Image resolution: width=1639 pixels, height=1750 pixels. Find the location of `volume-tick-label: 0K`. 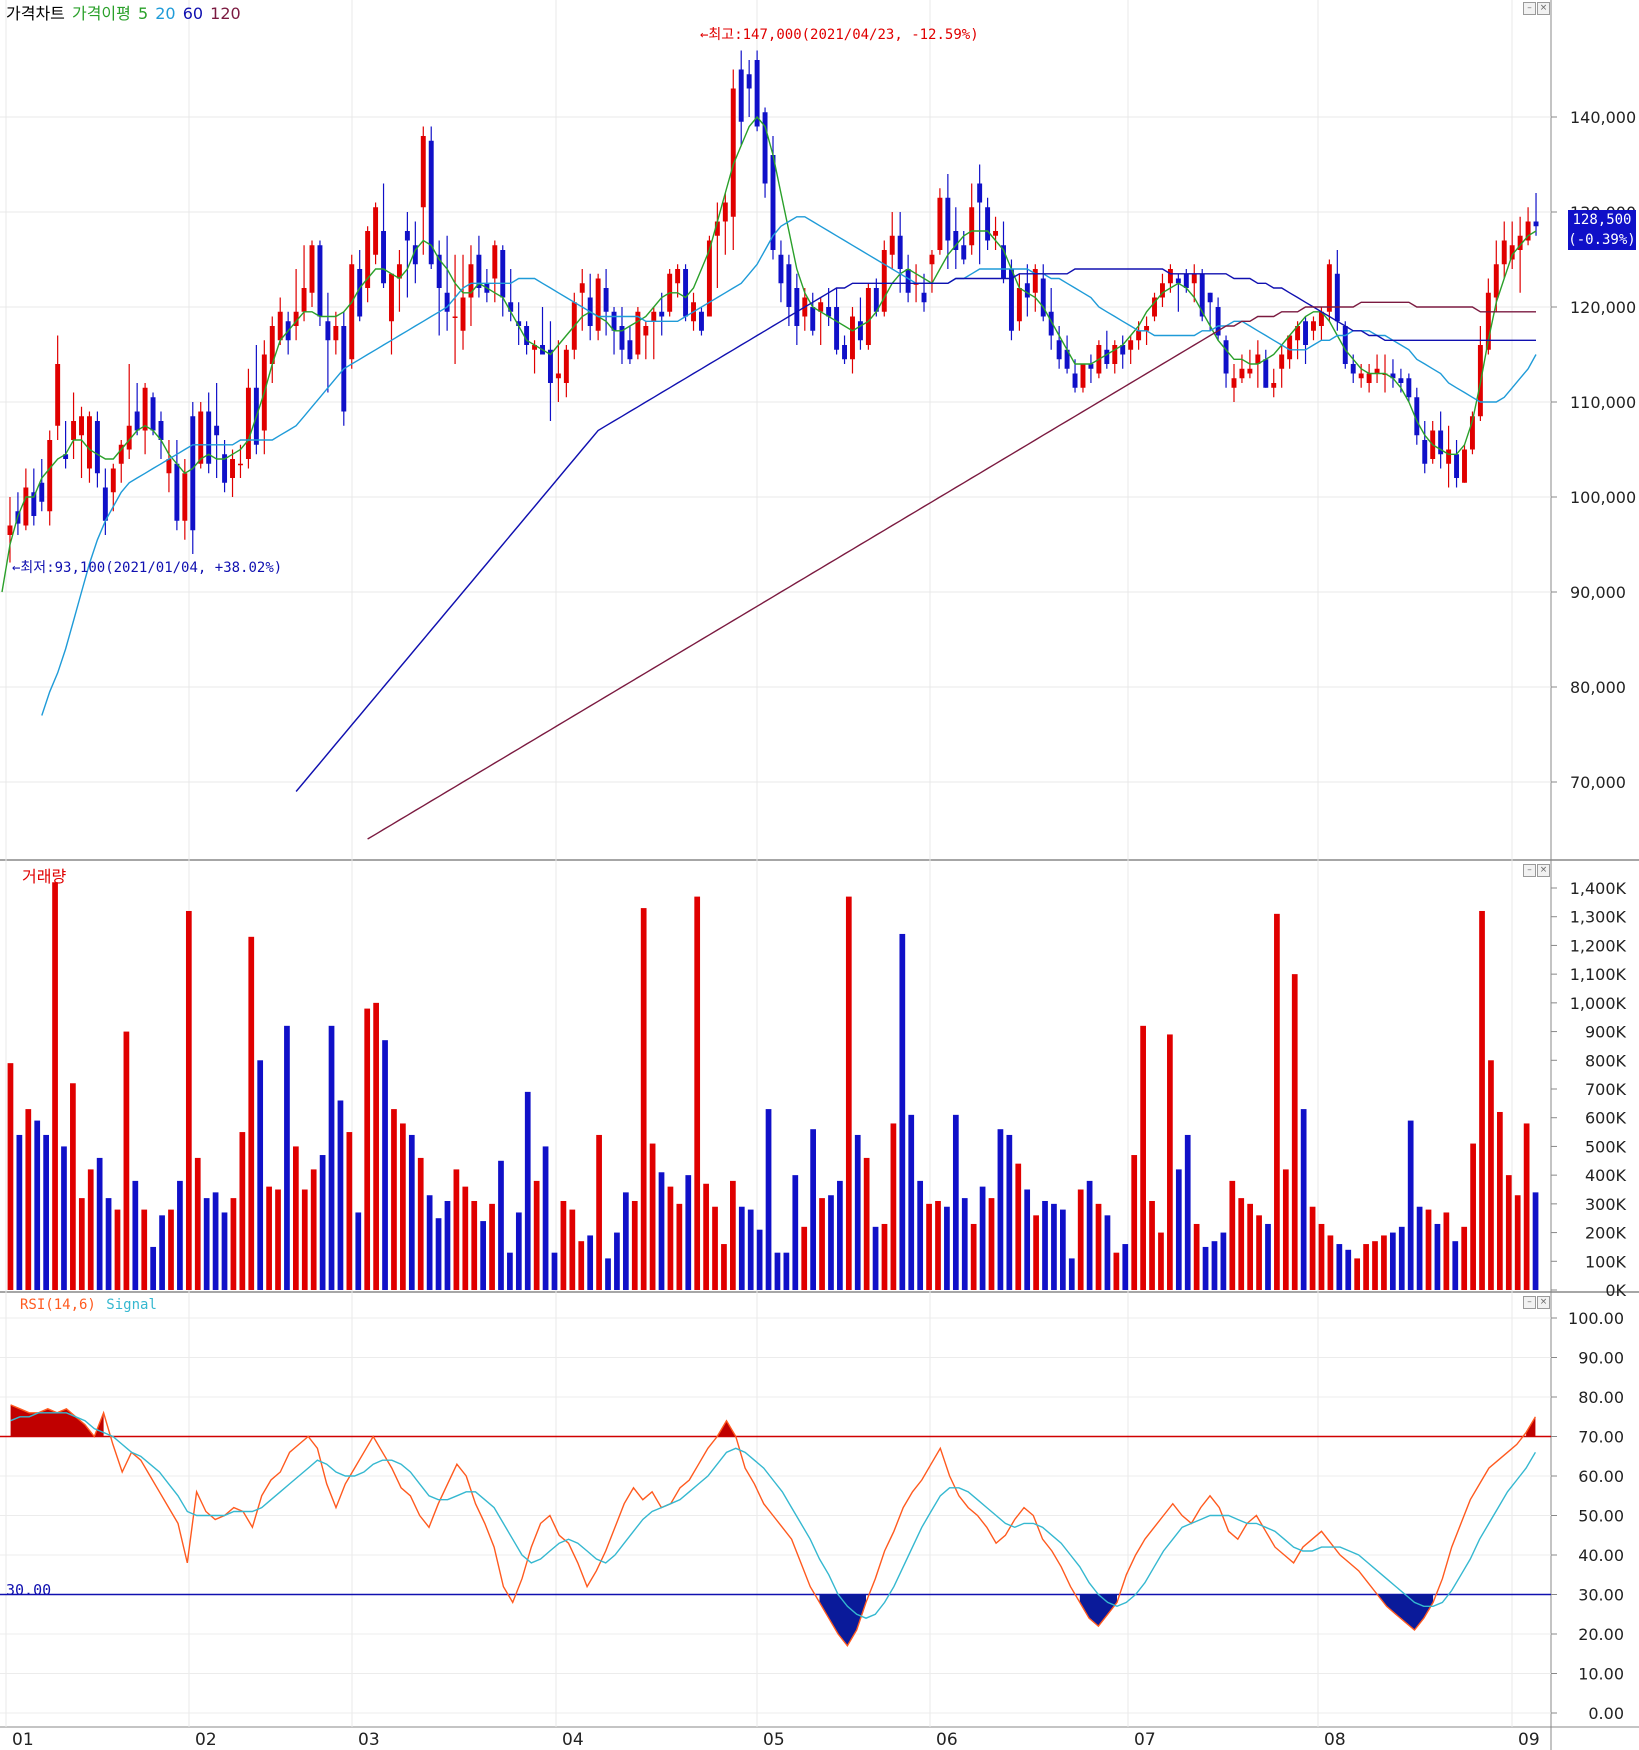

volume-tick-label: 0K is located at coordinates (1615, 1290).